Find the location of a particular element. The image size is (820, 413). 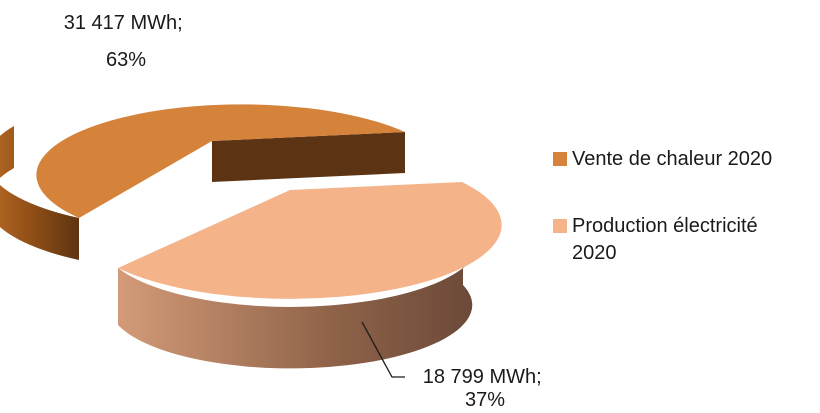

slice-vente-side-wall is located at coordinates (308, 157).